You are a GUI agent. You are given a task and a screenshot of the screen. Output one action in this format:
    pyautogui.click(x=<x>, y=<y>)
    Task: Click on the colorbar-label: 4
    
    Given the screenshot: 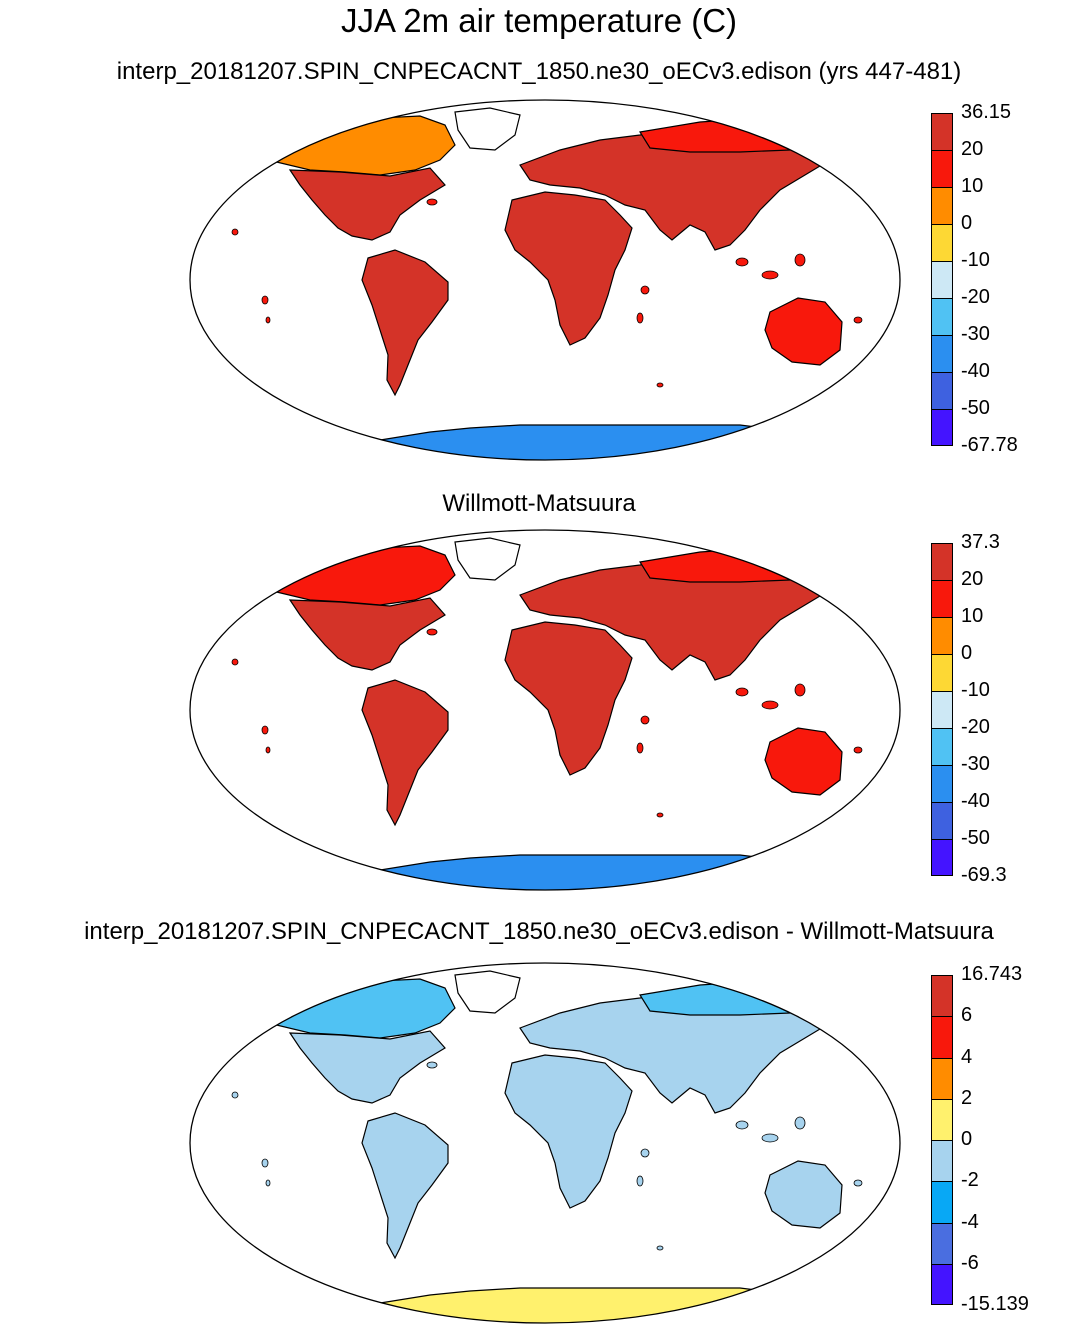 What is the action you would take?
    pyautogui.click(x=967, y=1056)
    